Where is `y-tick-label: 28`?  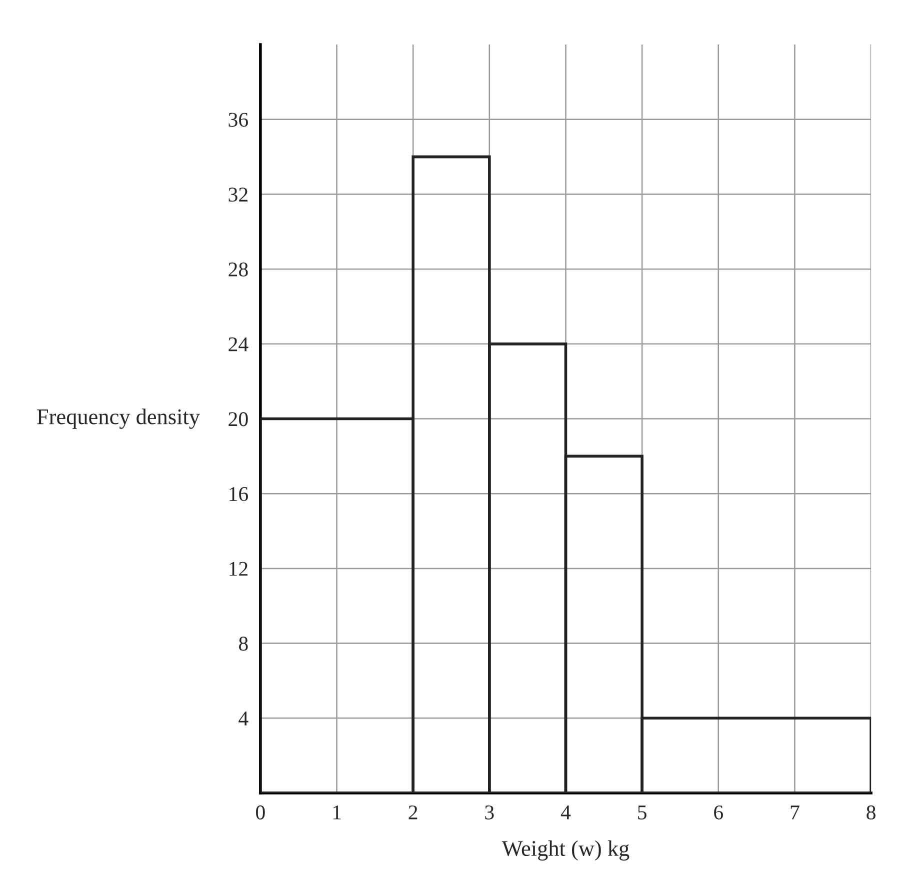
y-tick-label: 28 is located at coordinates (238, 269).